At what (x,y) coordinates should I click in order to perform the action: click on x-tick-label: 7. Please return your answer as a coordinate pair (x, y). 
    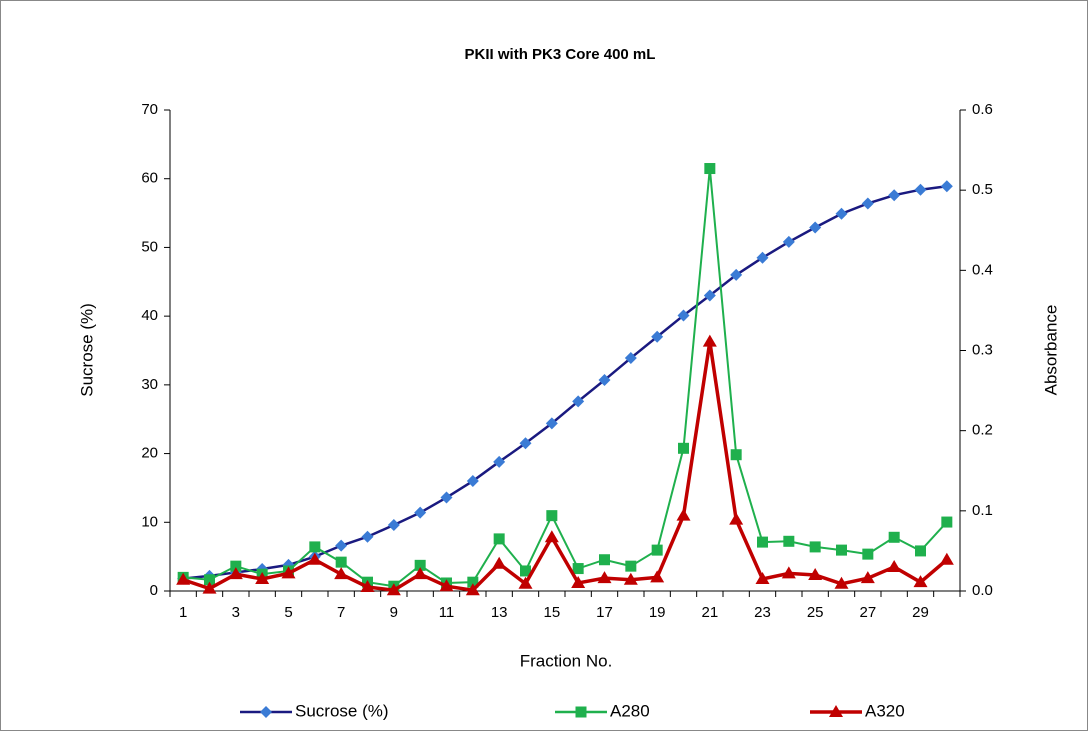
    Looking at the image, I should click on (341, 612).